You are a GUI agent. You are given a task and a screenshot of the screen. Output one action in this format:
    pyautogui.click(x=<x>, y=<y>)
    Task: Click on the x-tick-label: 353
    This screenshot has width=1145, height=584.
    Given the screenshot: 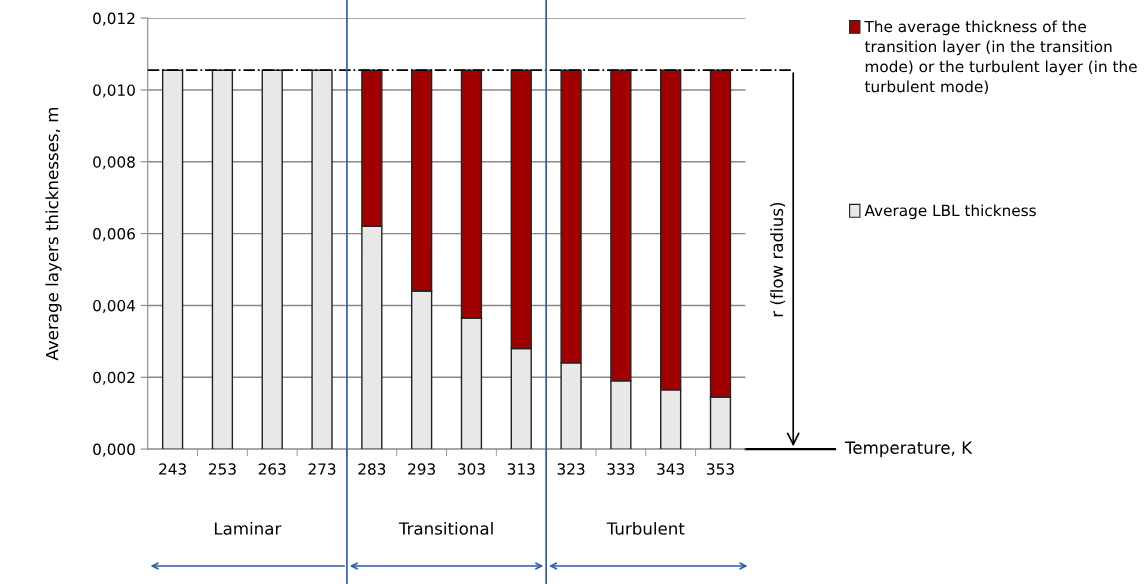 What is the action you would take?
    pyautogui.click(x=720, y=469)
    